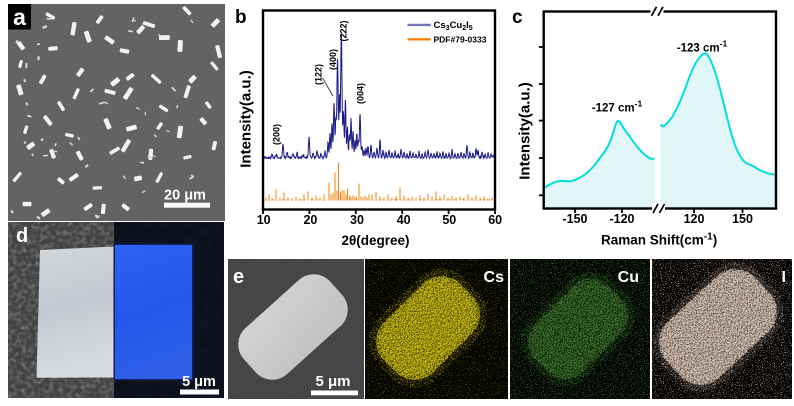 This screenshot has width=794, height=406. Describe the element at coordinates (617, 107) in the screenshot. I see `svg-text: -127 cm-1` at that location.